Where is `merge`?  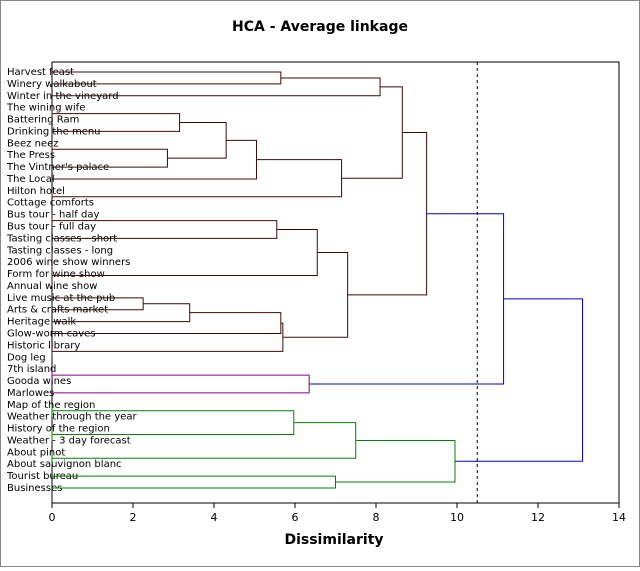 merge is located at coordinates (519, 380).